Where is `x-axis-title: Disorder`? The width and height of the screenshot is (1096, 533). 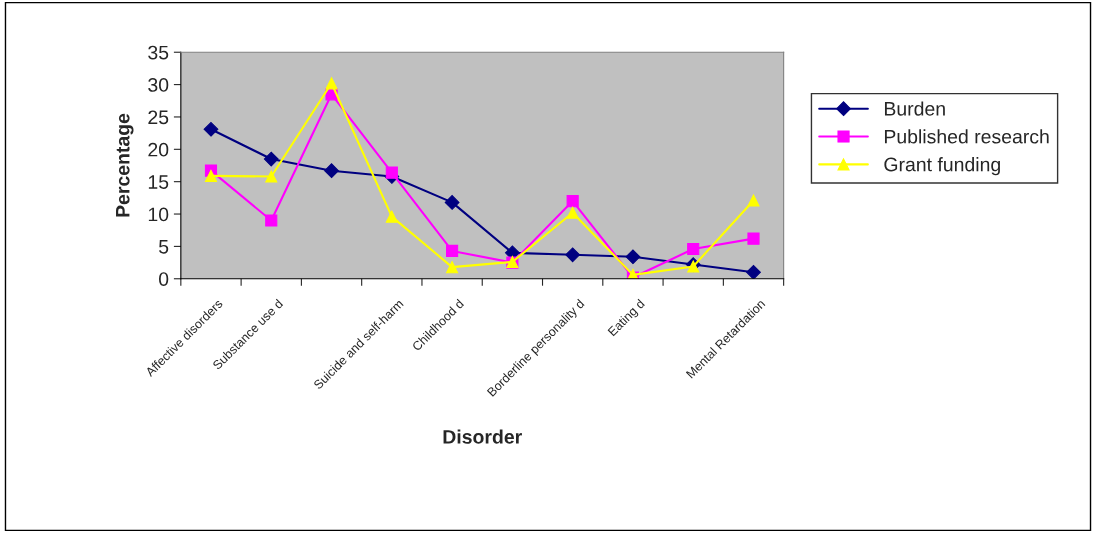
x-axis-title: Disorder is located at coordinates (482, 436).